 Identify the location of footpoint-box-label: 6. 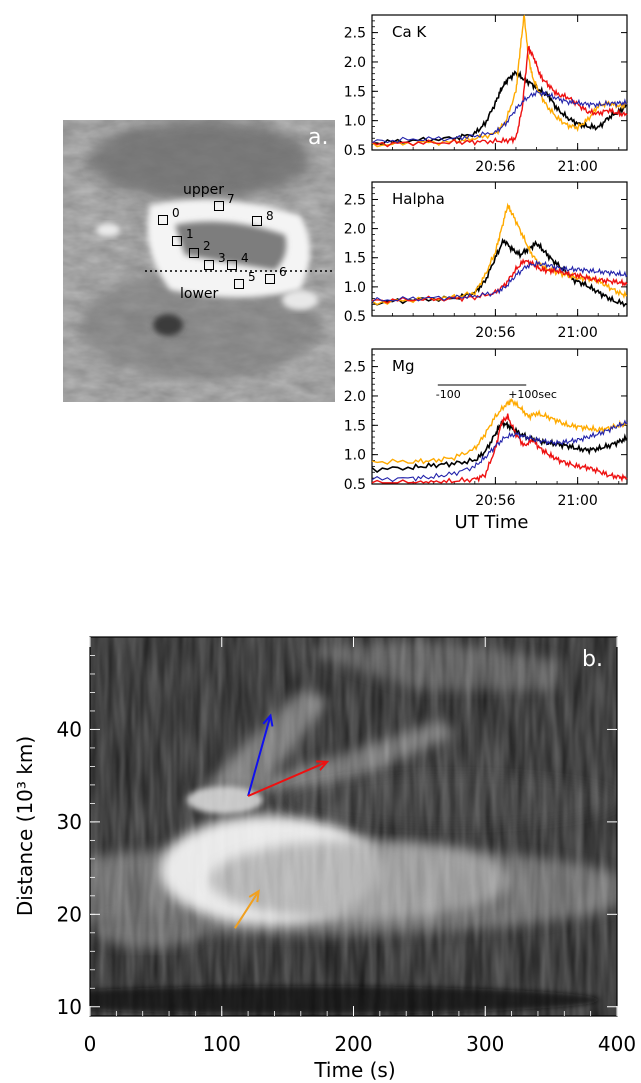
(283, 272).